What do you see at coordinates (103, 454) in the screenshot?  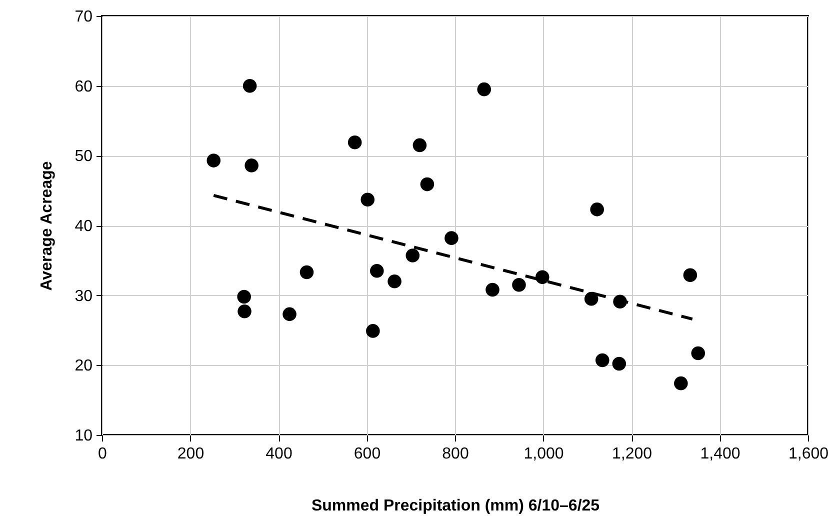 I see `x-tick-label: 0` at bounding box center [103, 454].